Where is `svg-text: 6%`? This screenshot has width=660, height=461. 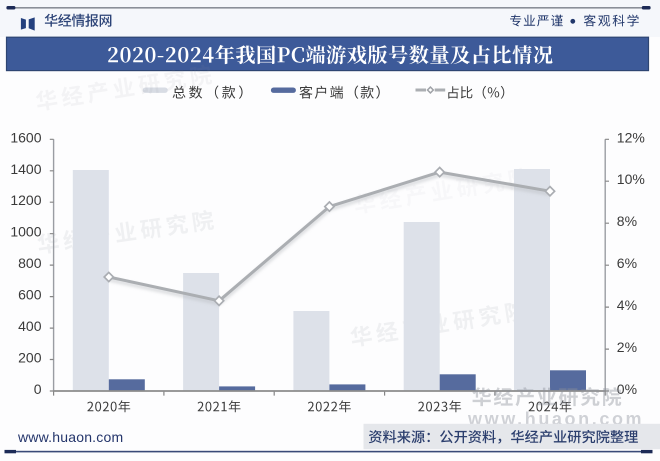 svg-text: 6% is located at coordinates (627, 263).